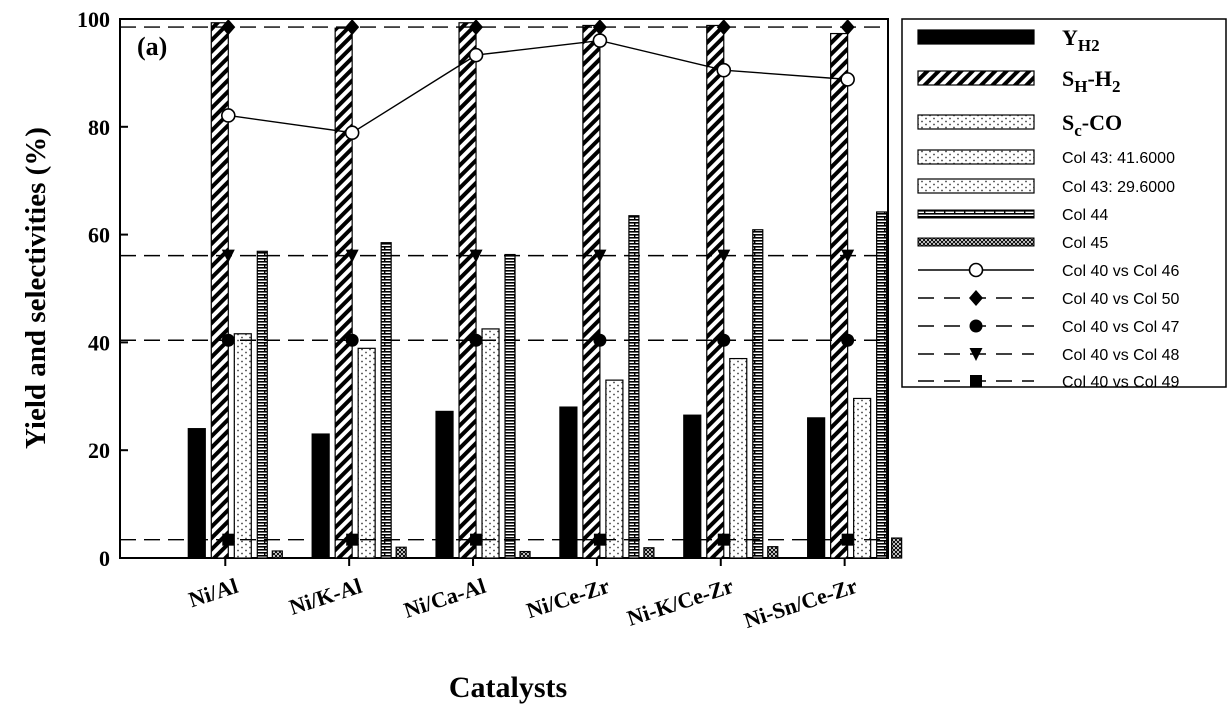  What do you see at coordinates (801, 603) in the screenshot?
I see `x-tick-label: Ni-Sn/Ce-Zr` at bounding box center [801, 603].